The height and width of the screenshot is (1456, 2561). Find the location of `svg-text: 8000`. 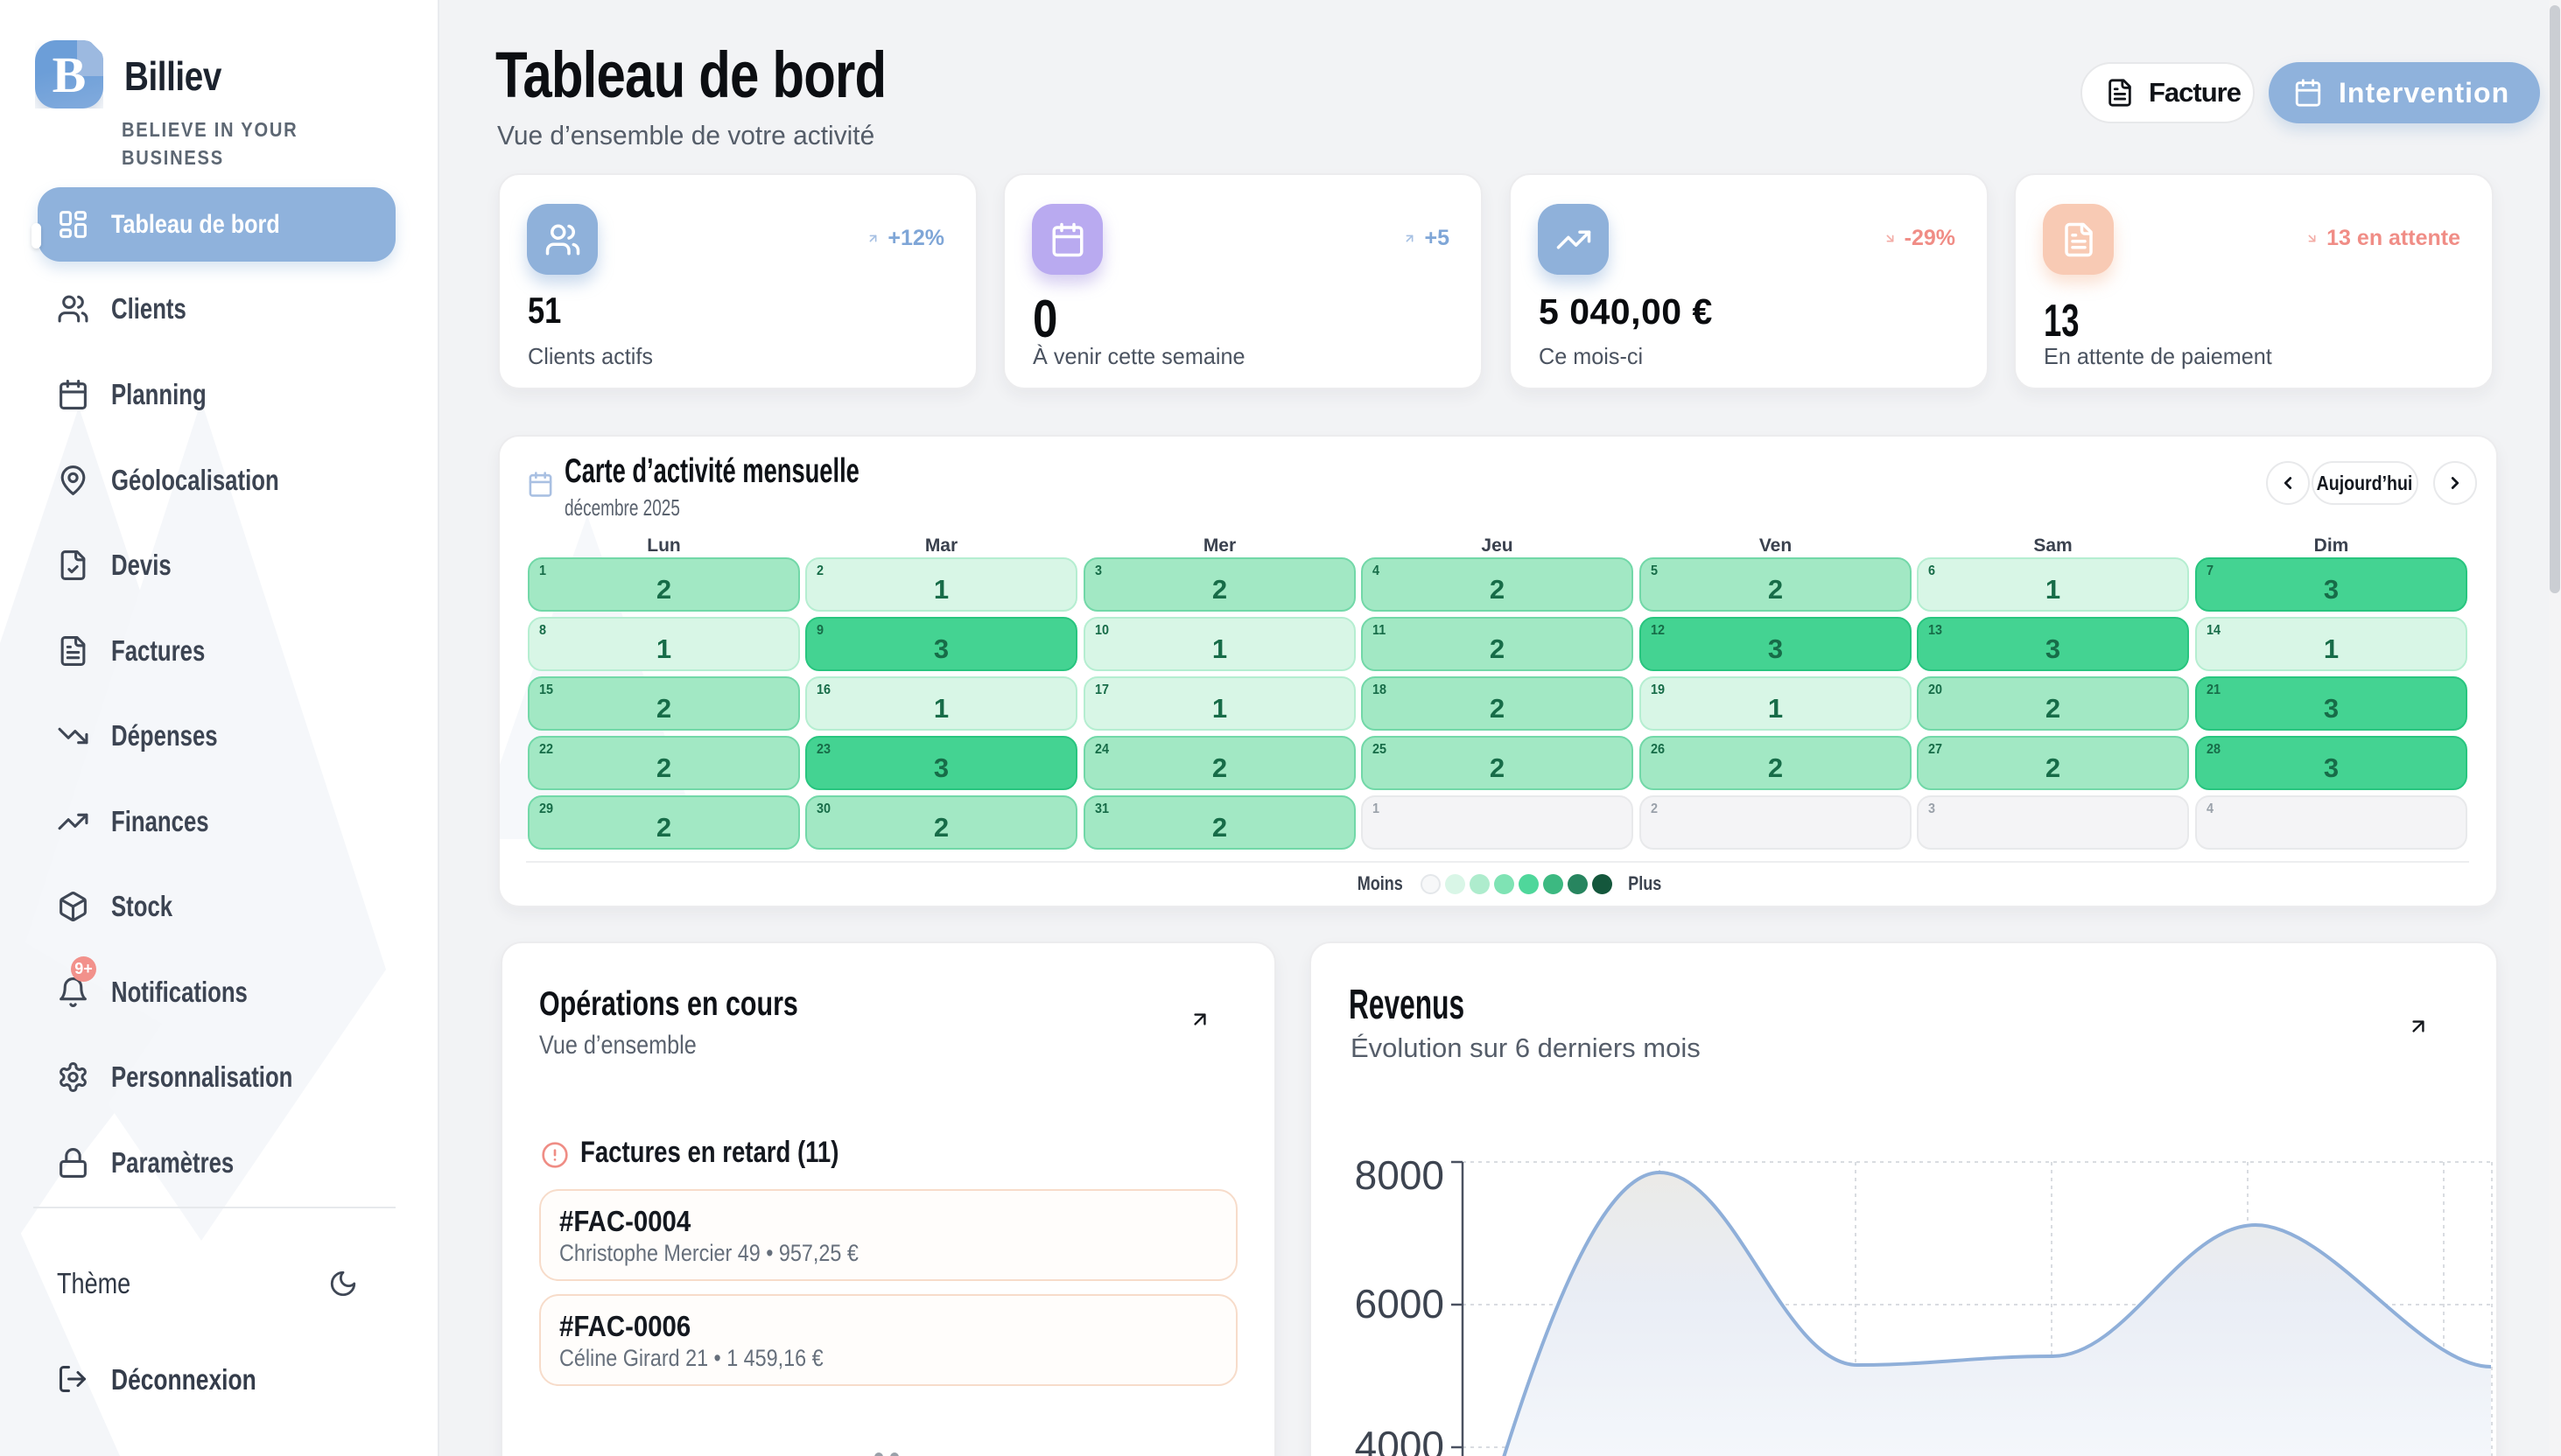

svg-text: 8000 is located at coordinates (1399, 1175).